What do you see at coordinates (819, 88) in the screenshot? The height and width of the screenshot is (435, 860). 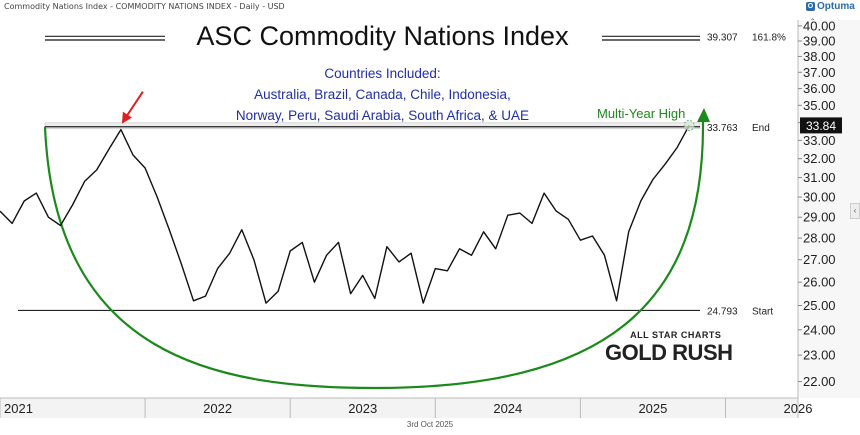 I see `y-tick-label: 36.00` at bounding box center [819, 88].